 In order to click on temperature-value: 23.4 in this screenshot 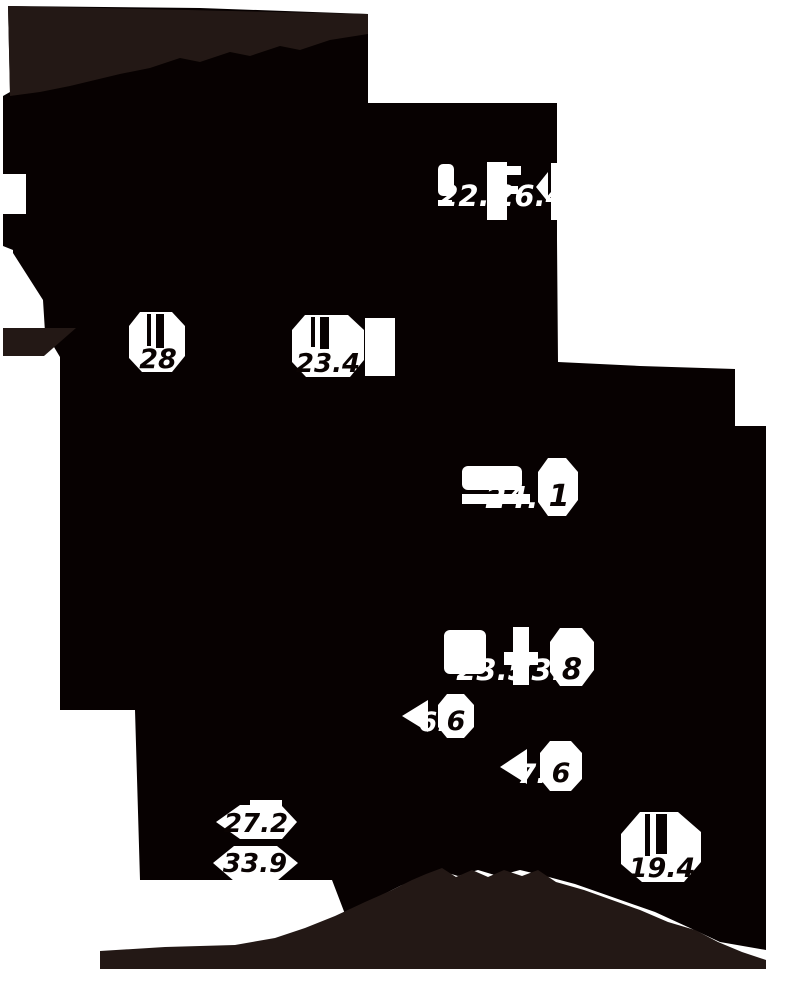, I will do `click(328, 364)`.